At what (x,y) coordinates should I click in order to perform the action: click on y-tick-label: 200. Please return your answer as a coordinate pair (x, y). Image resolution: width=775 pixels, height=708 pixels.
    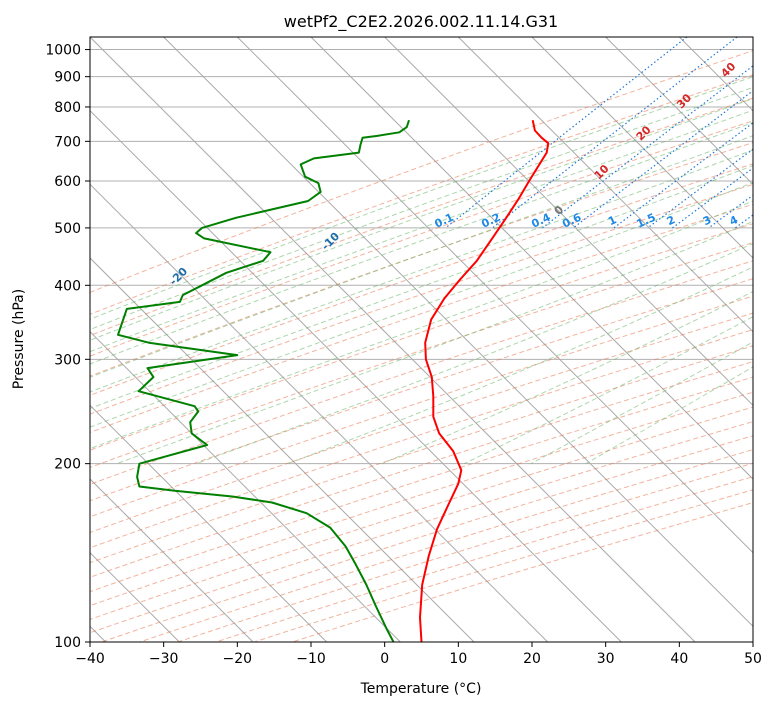
    Looking at the image, I should click on (67, 465).